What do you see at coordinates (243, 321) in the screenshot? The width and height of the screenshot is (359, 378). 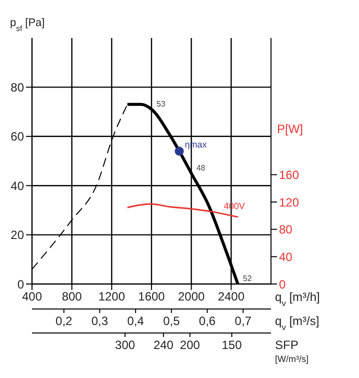 I see `x2-tick-label: 0,7` at bounding box center [243, 321].